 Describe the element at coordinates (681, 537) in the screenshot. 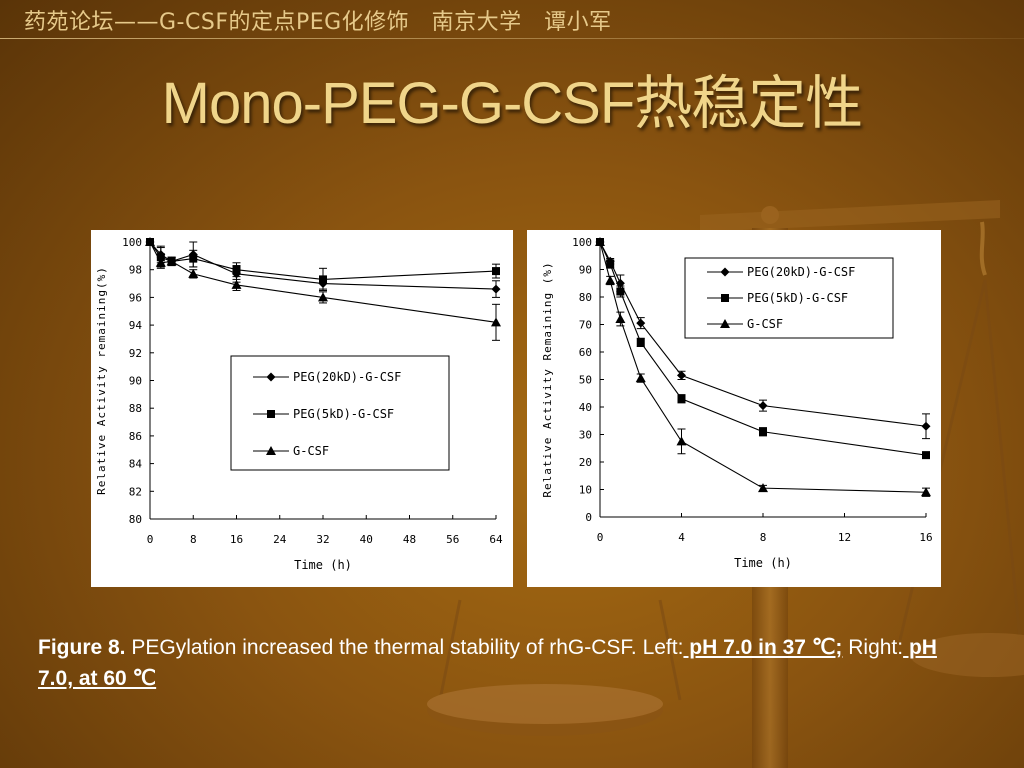

I see `x-tick-label: 4` at that location.